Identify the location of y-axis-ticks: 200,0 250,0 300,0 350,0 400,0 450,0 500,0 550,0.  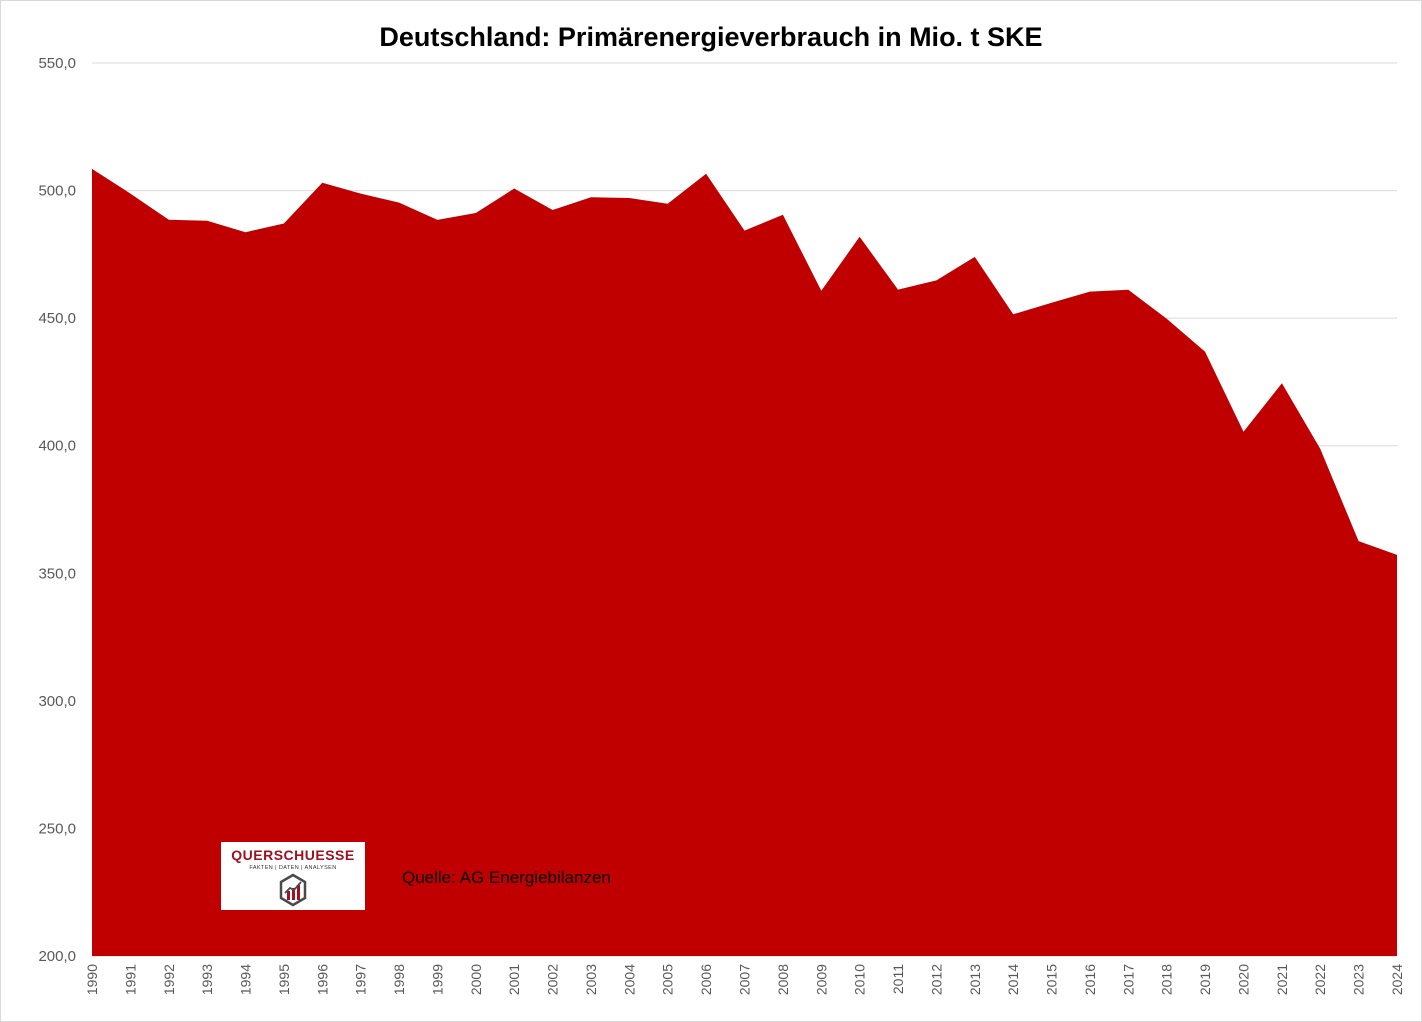
(57, 510).